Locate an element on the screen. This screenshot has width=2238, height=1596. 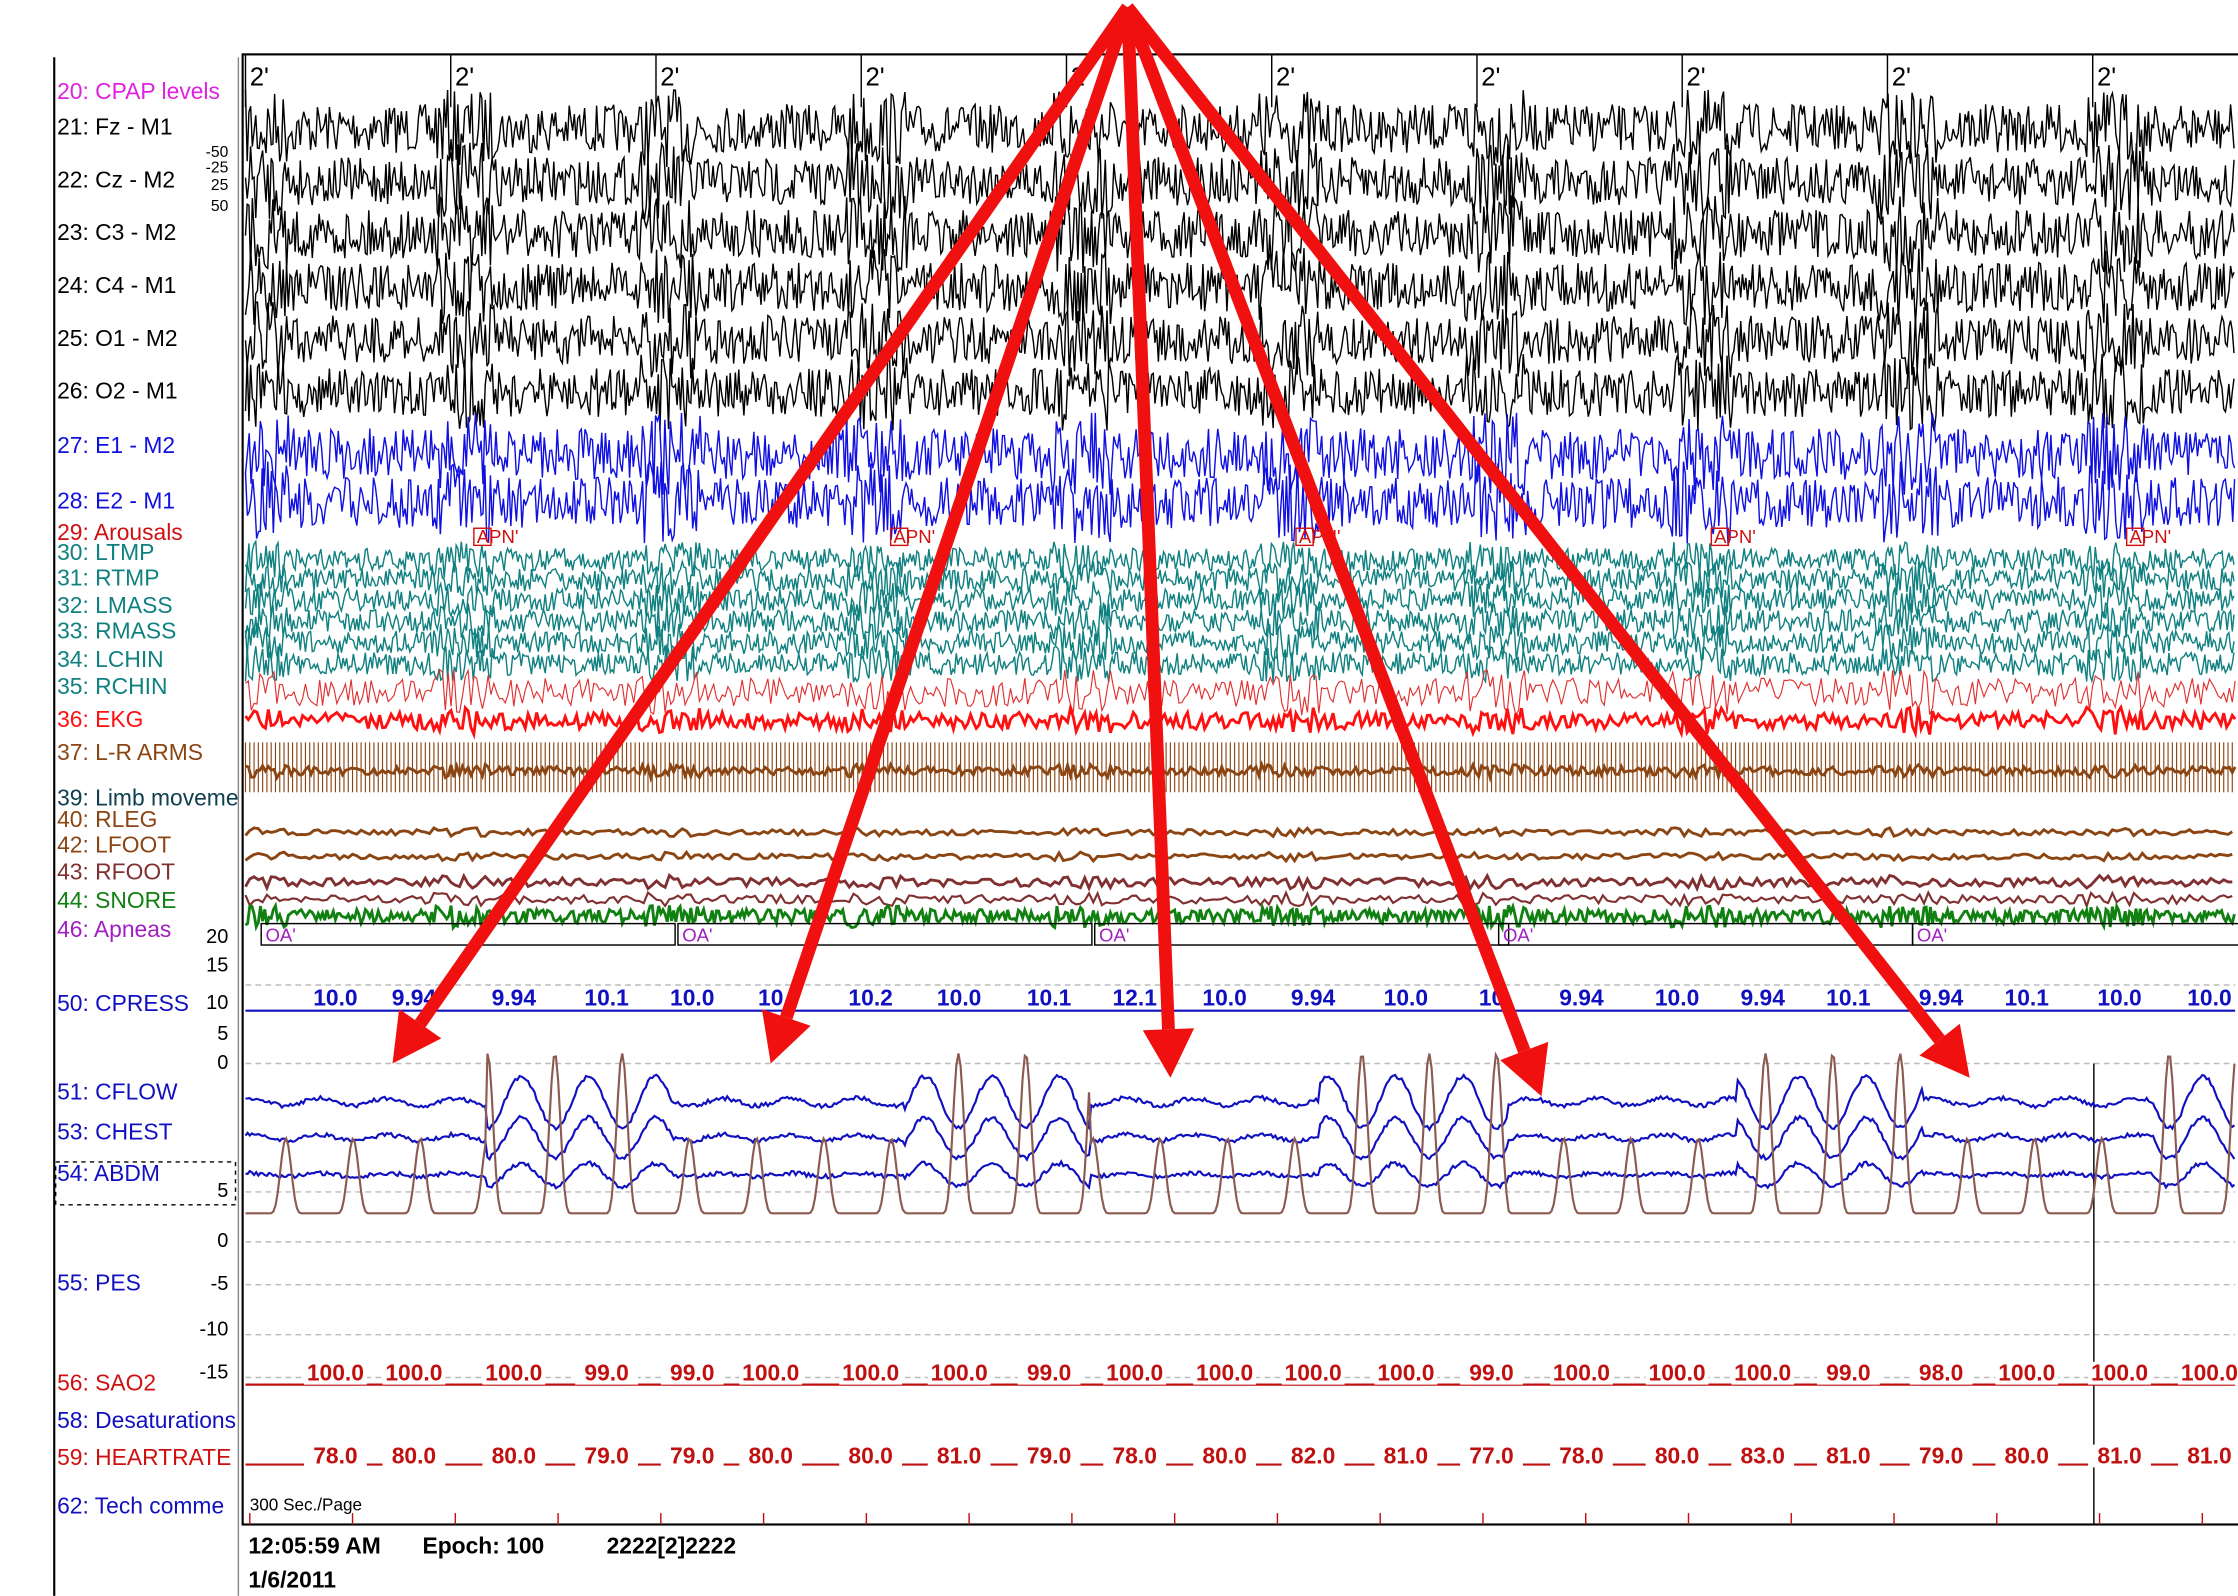
heartrate-value: 83.0 is located at coordinates (1762, 1455).